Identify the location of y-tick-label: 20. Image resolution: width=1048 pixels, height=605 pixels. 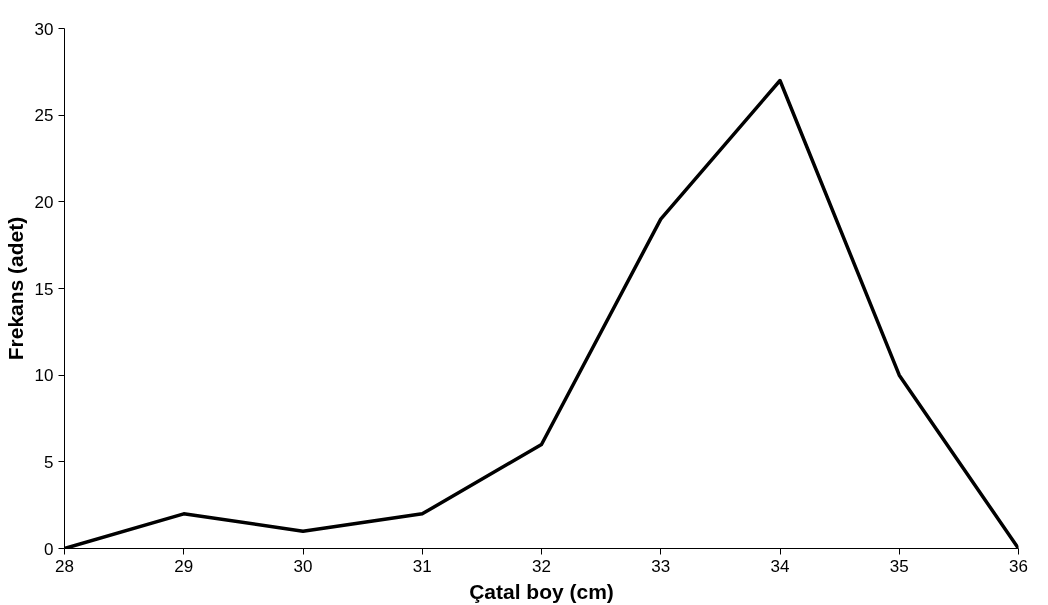
(44, 202).